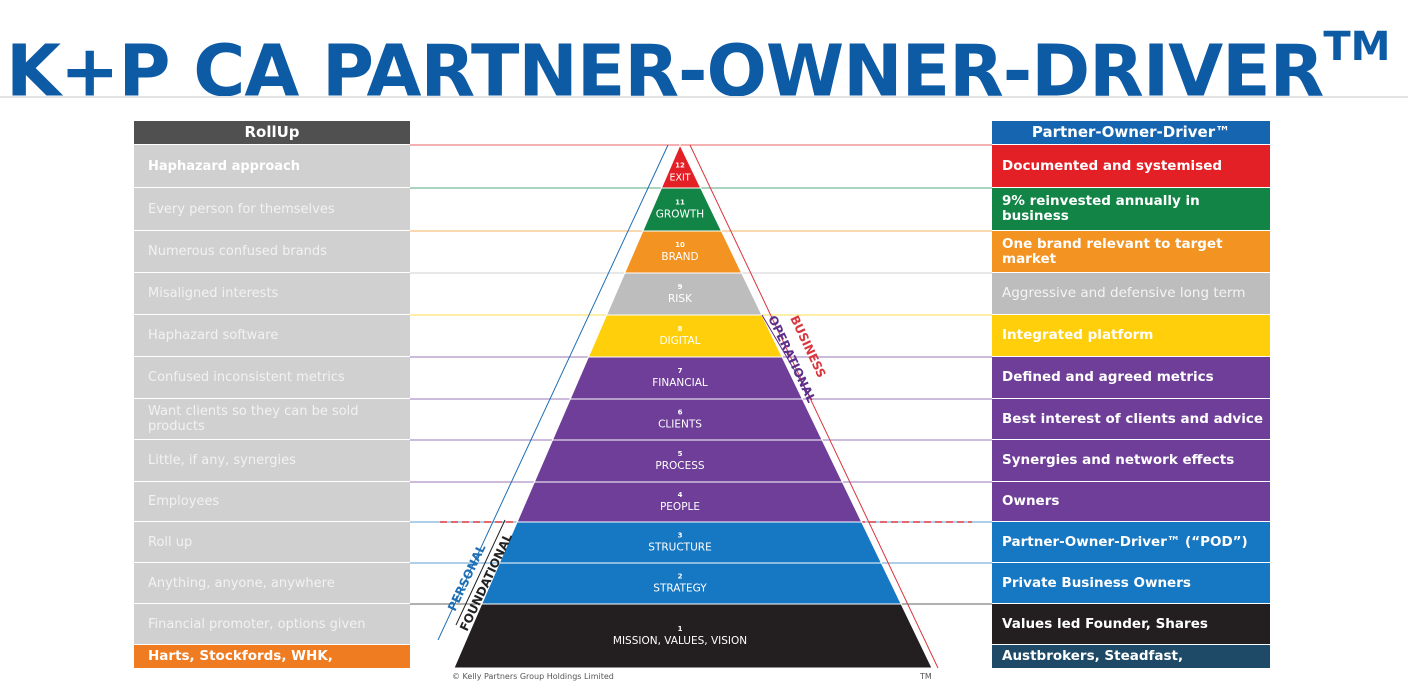  What do you see at coordinates (1131, 336) in the screenshot?
I see `pod-row: Integrated platform` at bounding box center [1131, 336].